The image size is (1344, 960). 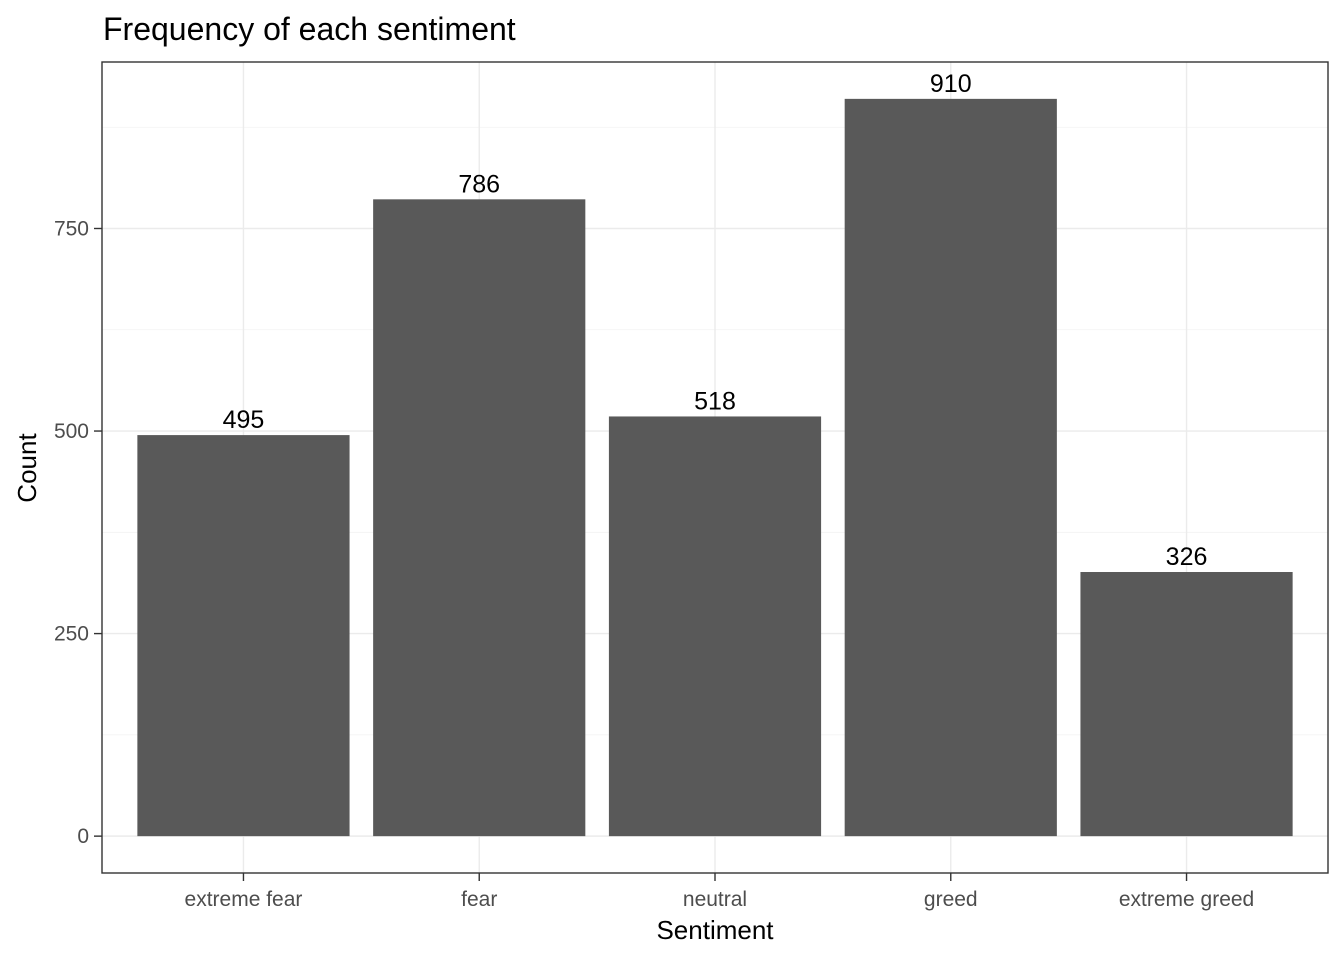 I want to click on data-label-neutral: 518, so click(x=715, y=401).